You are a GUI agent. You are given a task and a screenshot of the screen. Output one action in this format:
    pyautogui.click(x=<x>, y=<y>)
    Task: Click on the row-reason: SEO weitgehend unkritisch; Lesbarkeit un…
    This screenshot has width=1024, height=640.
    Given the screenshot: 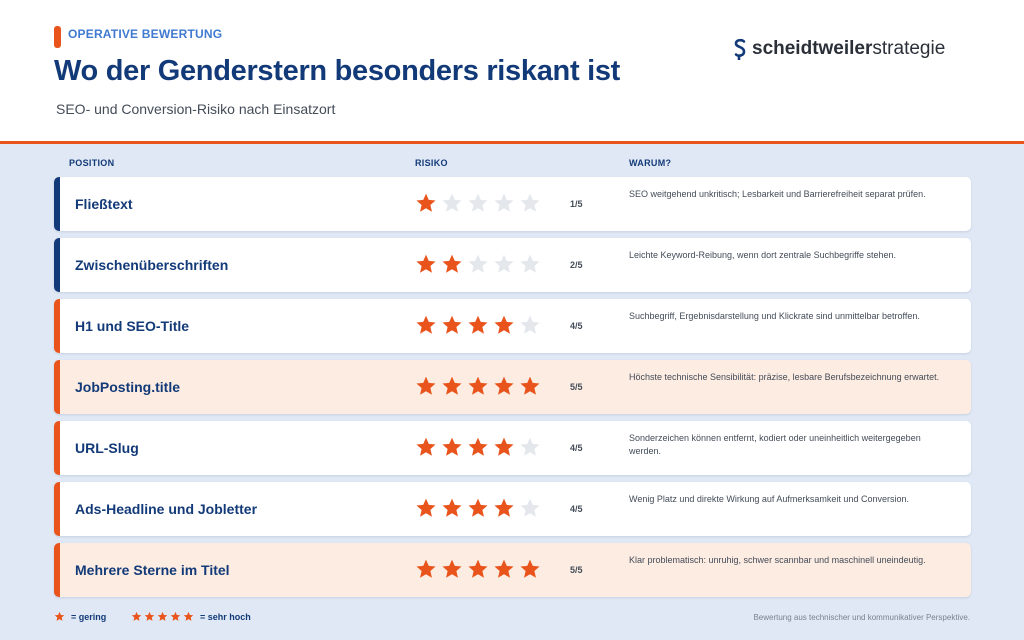 What is the action you would take?
    pyautogui.click(x=777, y=194)
    